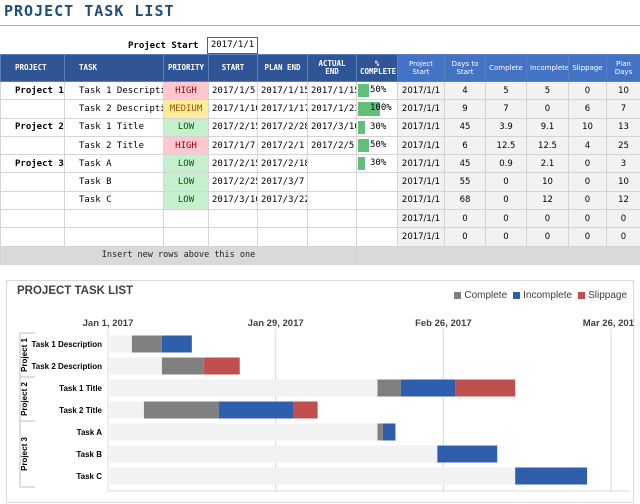 Image resolution: width=640 pixels, height=504 pixels. What do you see at coordinates (506, 127) in the screenshot?
I see `cell-complete: 3.9` at bounding box center [506, 127].